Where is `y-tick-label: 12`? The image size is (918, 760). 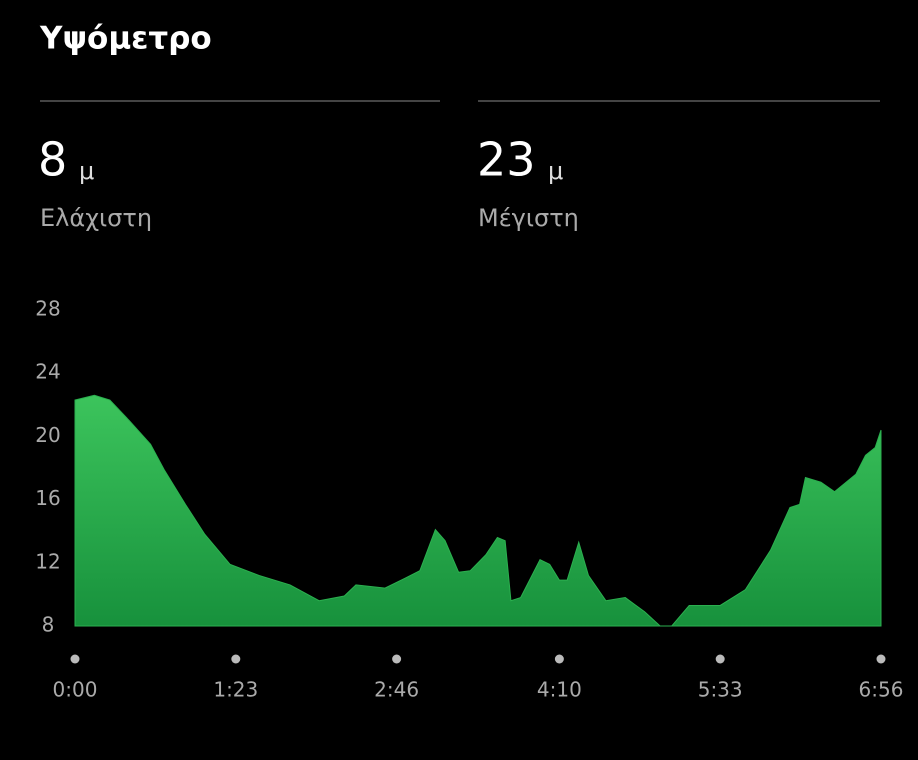
y-tick-label: 12 is located at coordinates (47, 561).